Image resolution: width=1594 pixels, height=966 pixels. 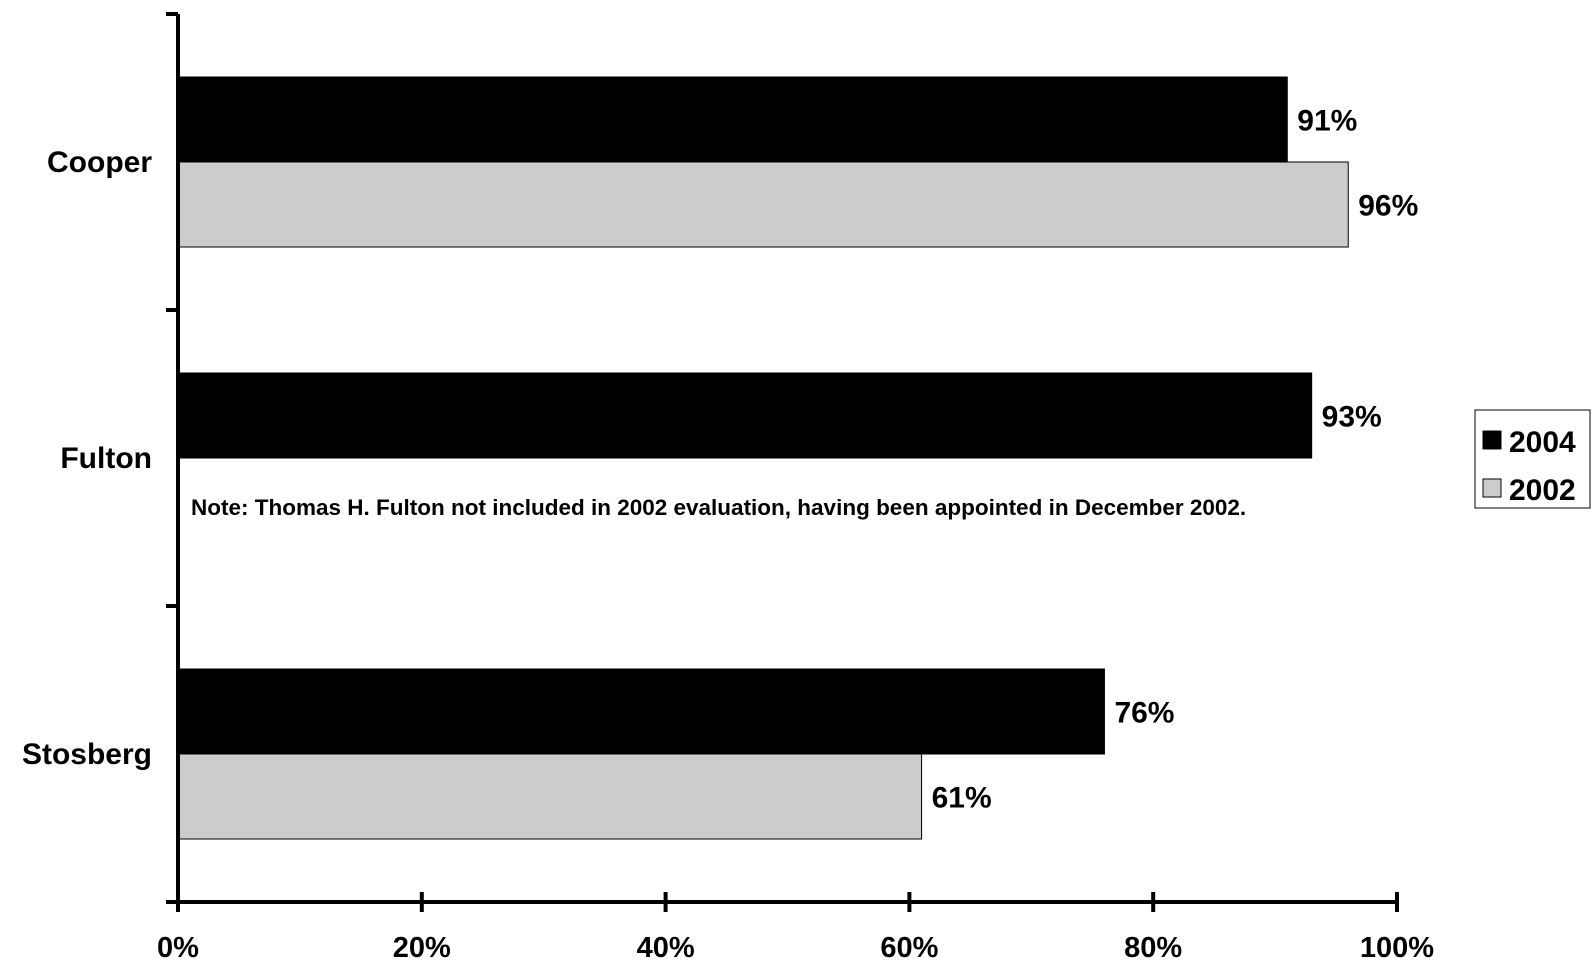 I want to click on data-label-cooper-2002: 96%, so click(x=1388, y=206).